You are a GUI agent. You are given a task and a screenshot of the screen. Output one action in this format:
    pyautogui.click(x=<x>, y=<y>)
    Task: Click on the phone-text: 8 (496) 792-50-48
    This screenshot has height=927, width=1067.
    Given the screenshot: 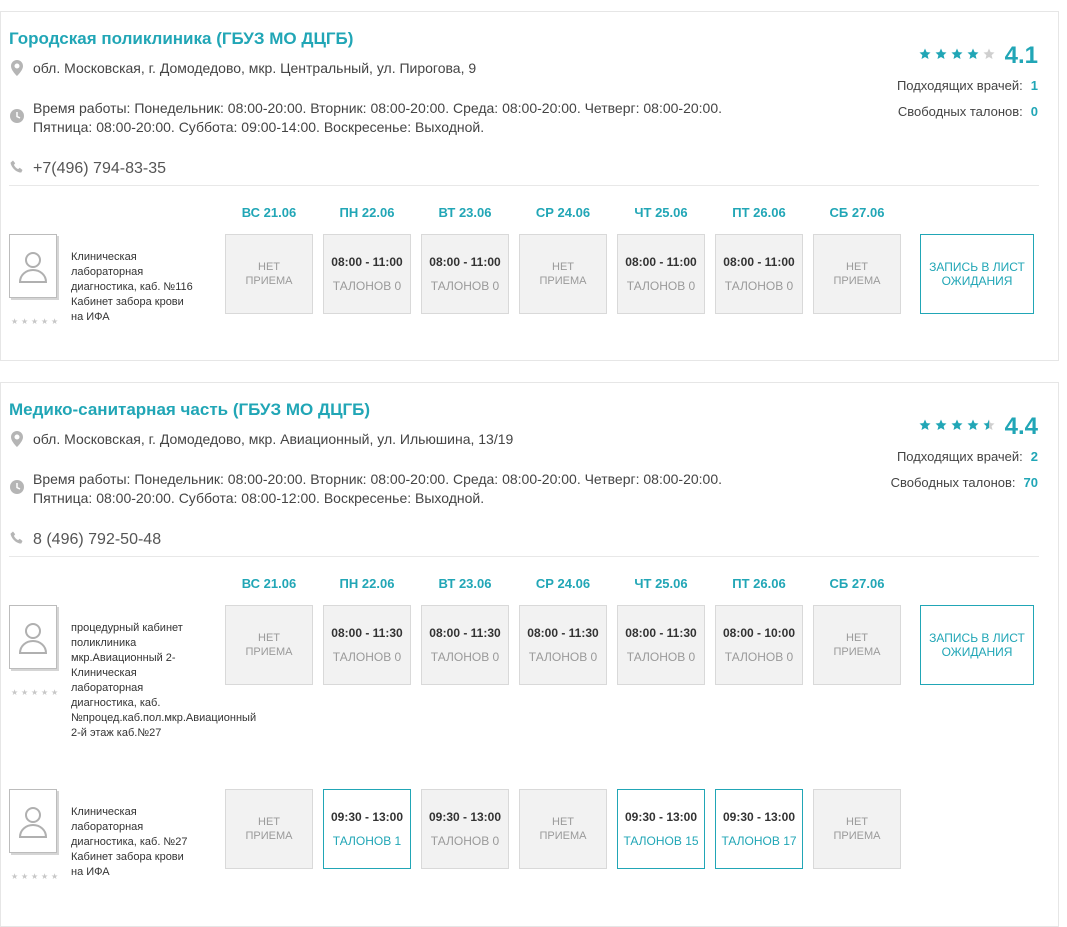 What is the action you would take?
    pyautogui.click(x=97, y=539)
    